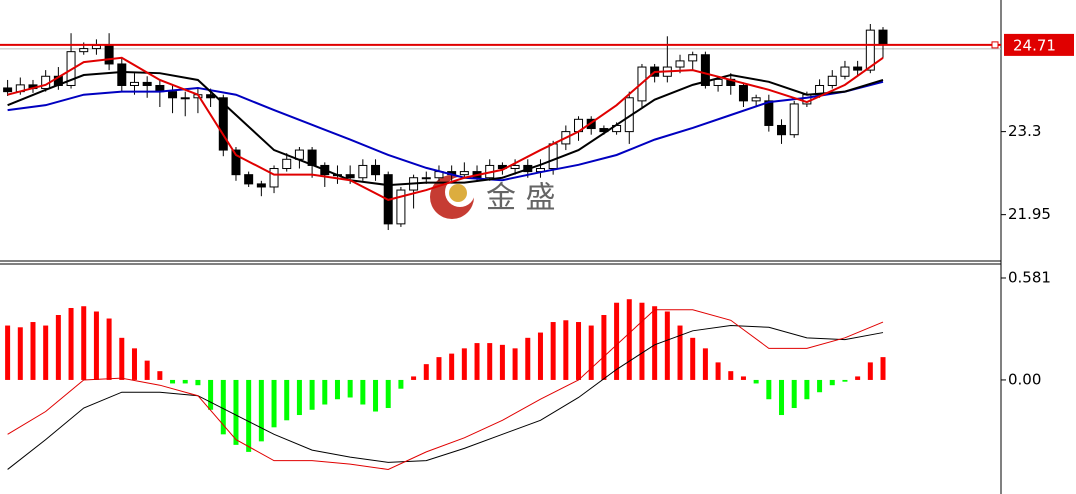 This screenshot has height=494, width=1076. Describe the element at coordinates (1024, 379) in the screenshot. I see `y-tick-label: 0.00` at that location.